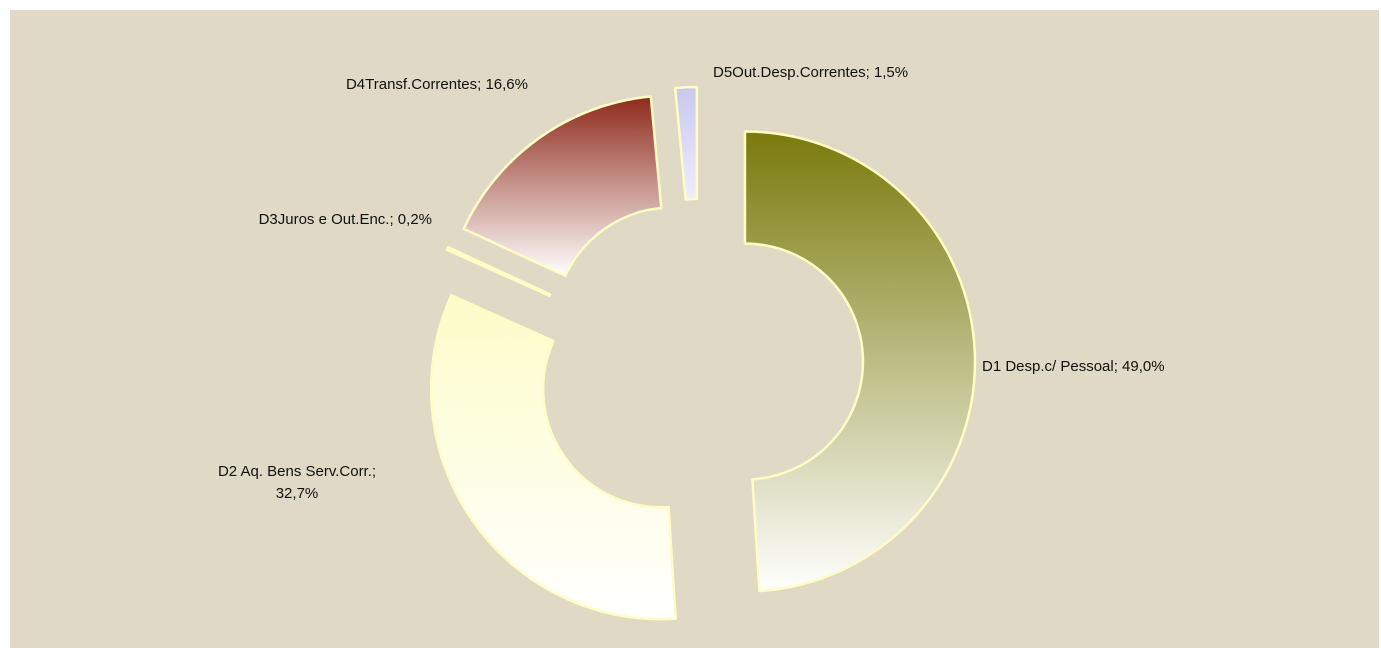 The width and height of the screenshot is (1381, 648). Describe the element at coordinates (810, 72) in the screenshot. I see `slice-label-d5: D5Out.Desp.Correntes; 1,5%` at that location.